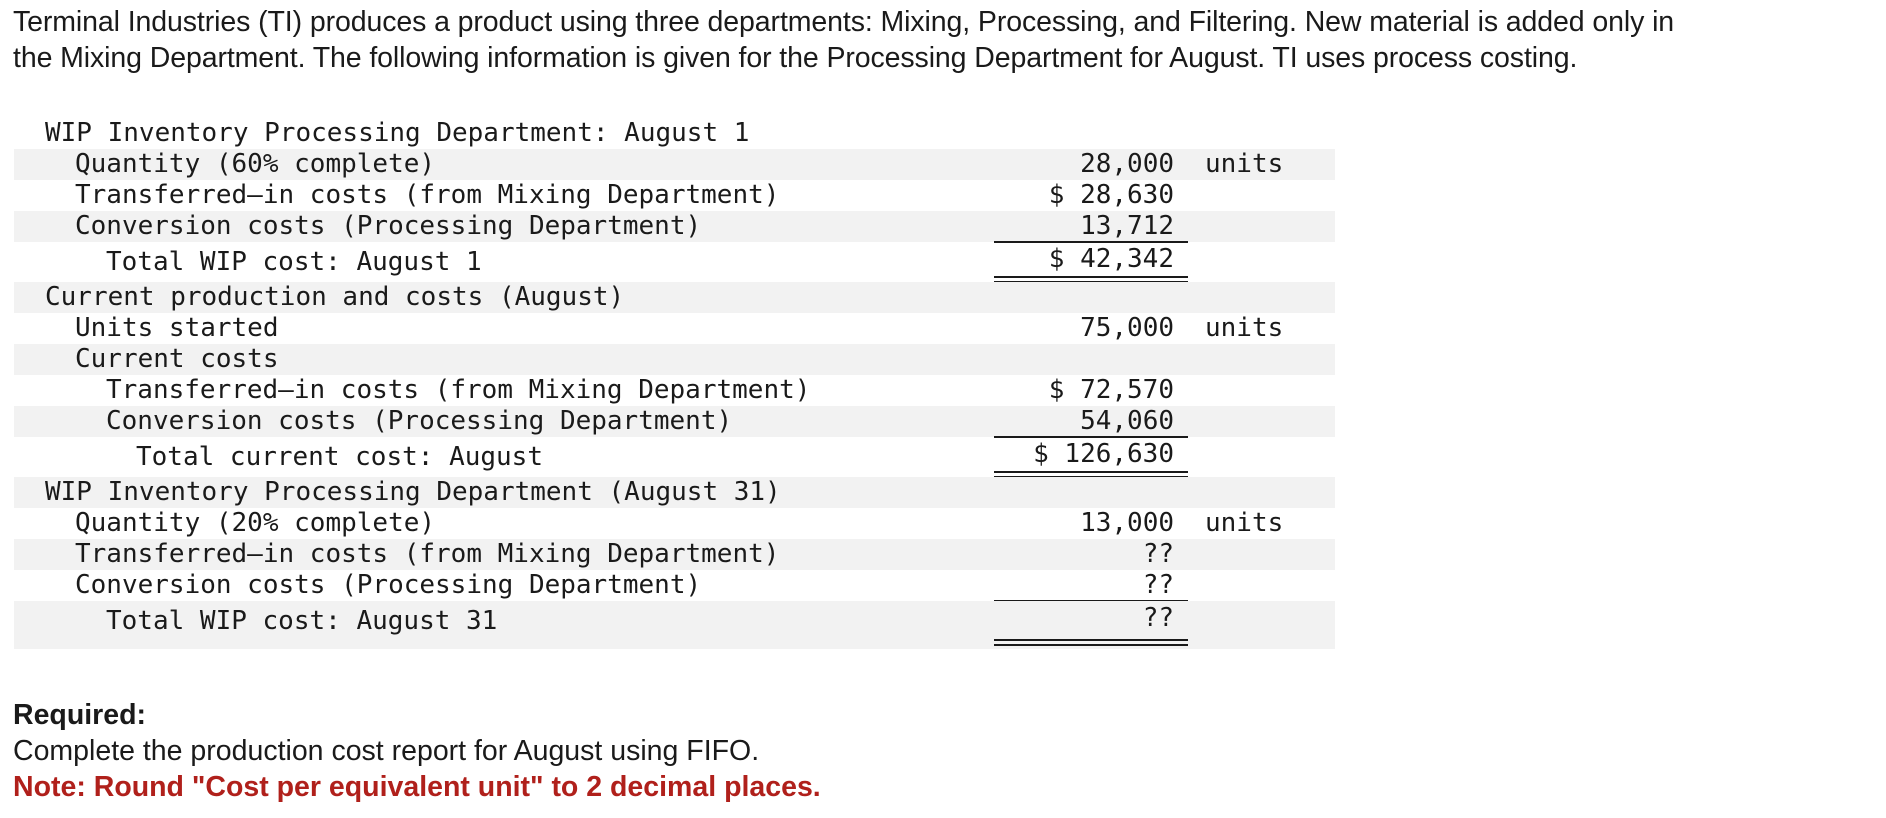  I want to click on units-started-unit: units, so click(1244, 328).